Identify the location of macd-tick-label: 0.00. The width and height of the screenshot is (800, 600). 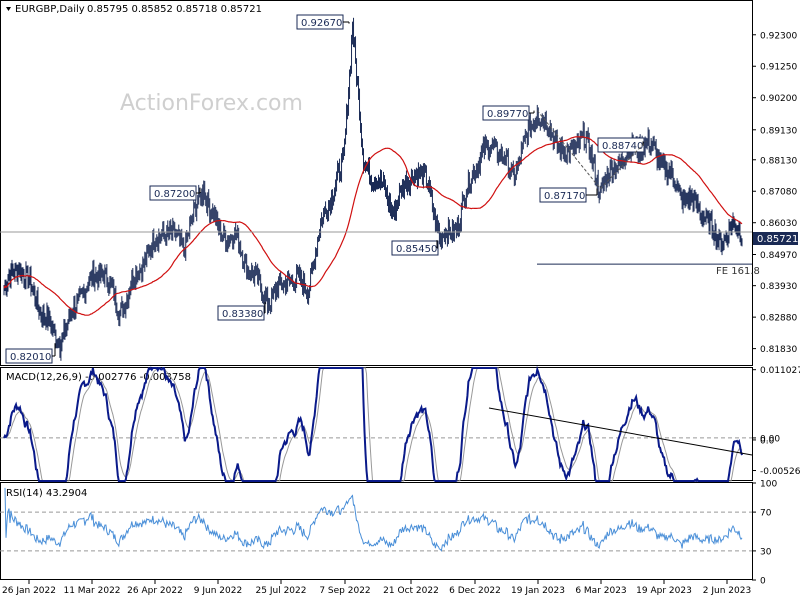
(770, 439).